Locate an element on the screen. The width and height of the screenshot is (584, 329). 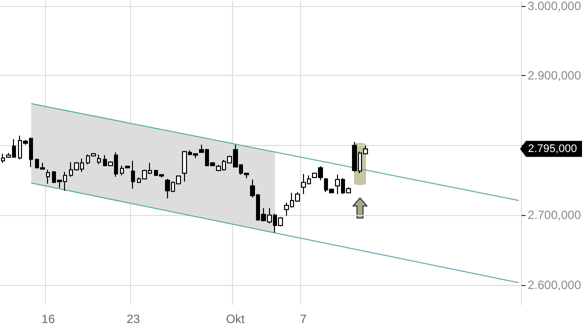
y-tick-label: 2.600,000 is located at coordinates (555, 285).